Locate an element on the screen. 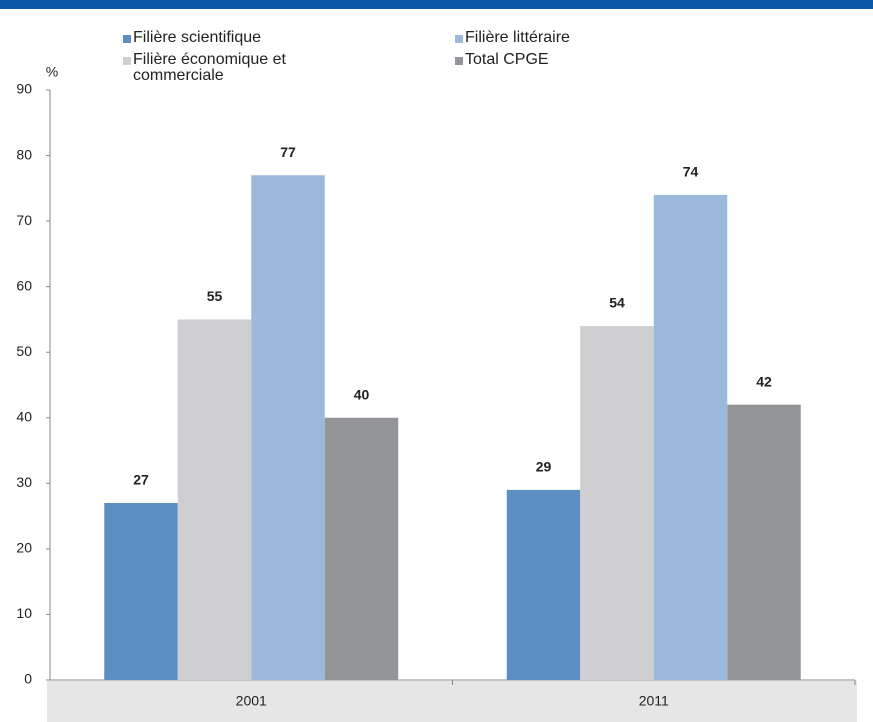 This screenshot has width=873, height=722. y-tick-label: 90 is located at coordinates (24, 89).